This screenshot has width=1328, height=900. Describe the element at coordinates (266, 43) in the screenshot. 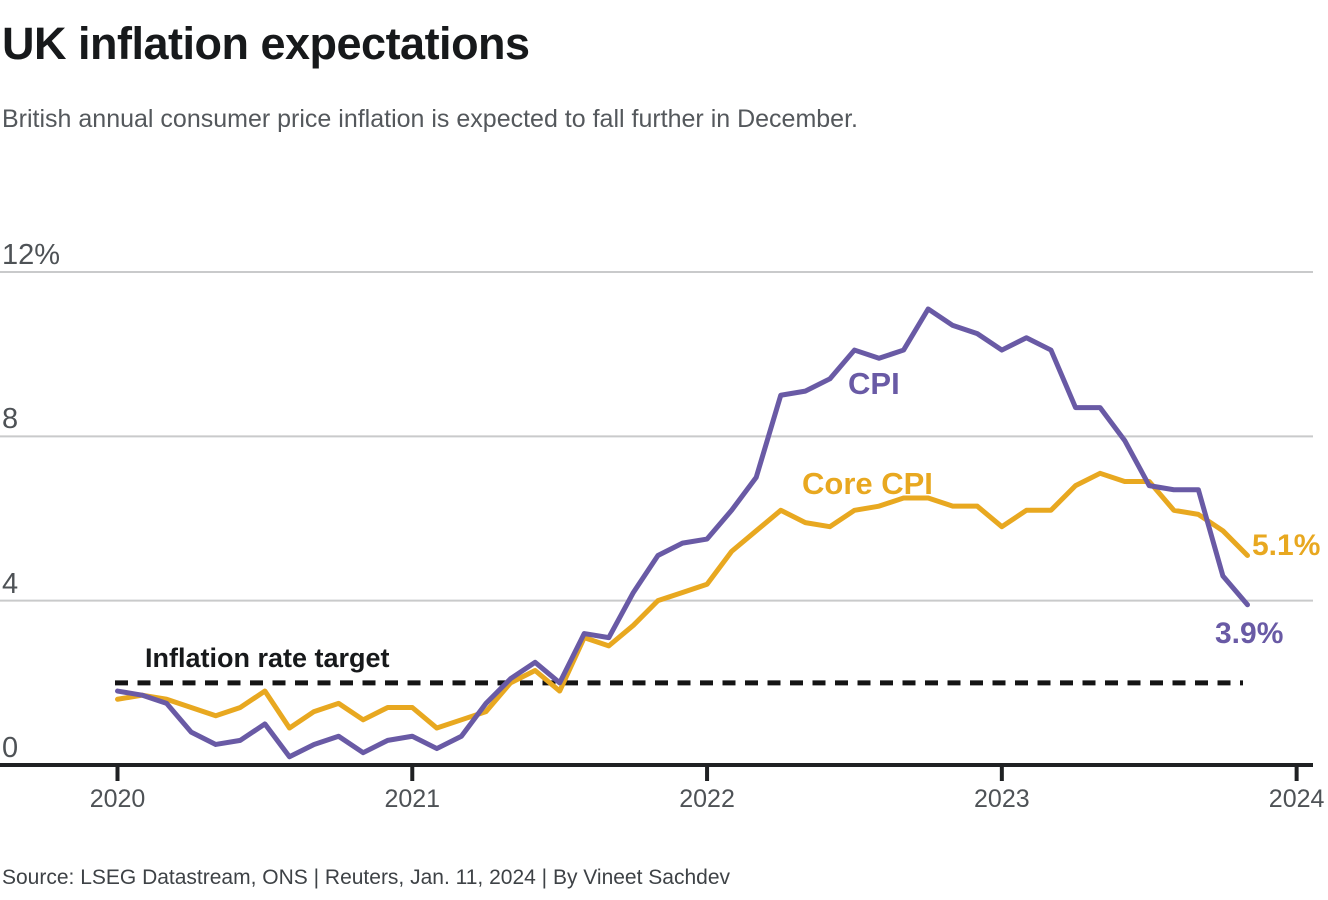

I see `chart-title: UK inflation expectations` at that location.